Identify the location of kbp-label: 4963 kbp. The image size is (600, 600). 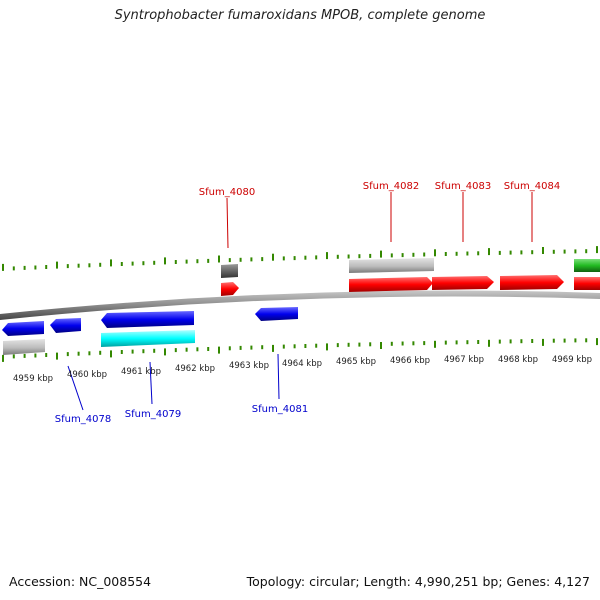
(249, 366).